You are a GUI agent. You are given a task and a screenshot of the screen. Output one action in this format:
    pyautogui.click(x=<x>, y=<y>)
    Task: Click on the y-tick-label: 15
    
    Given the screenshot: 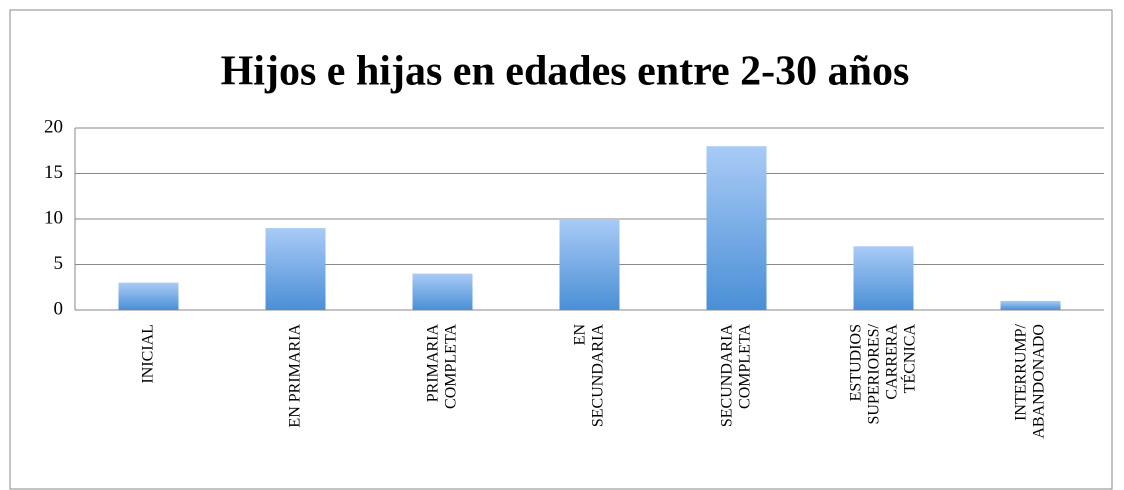 What is the action you would take?
    pyautogui.click(x=53, y=172)
    